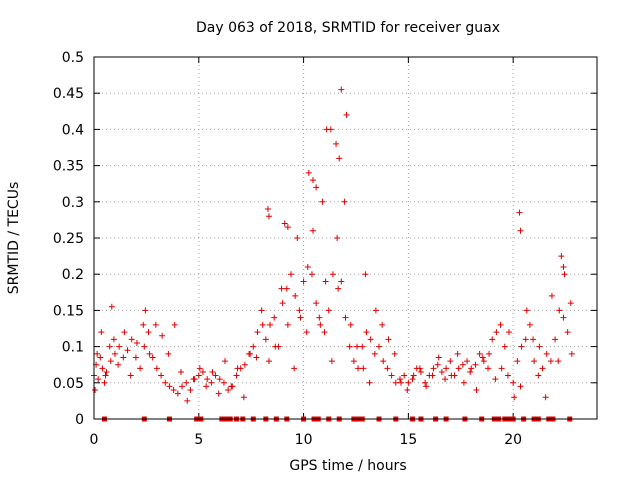 The width and height of the screenshot is (640, 480). I want to click on y-tick-label: 0.5, so click(73, 58).